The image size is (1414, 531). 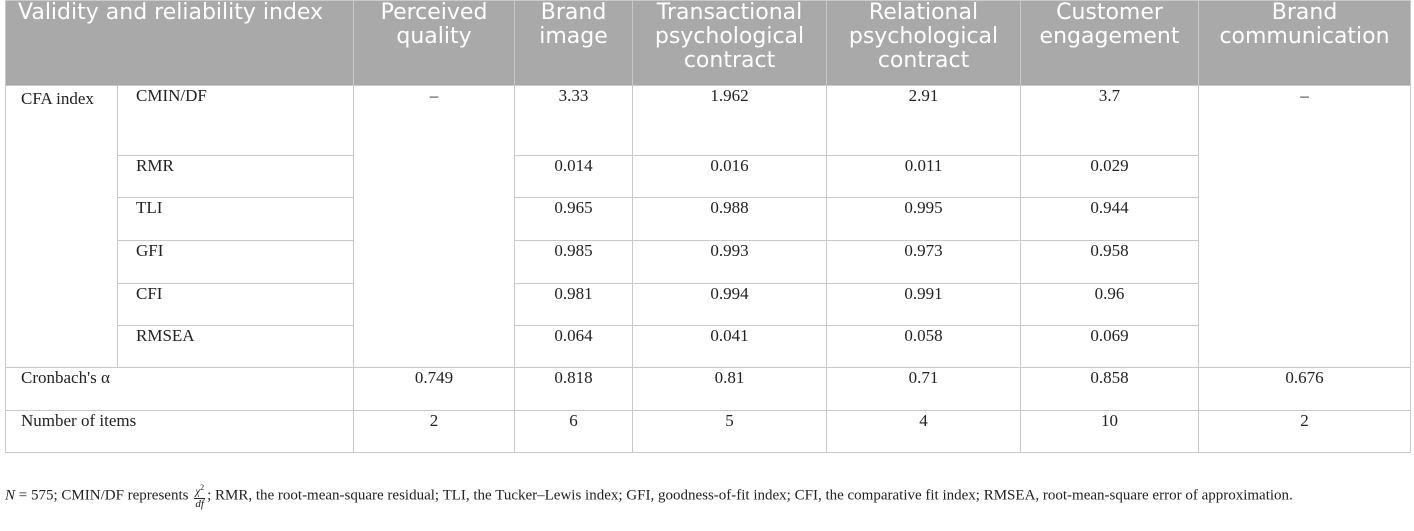 What do you see at coordinates (434, 43) in the screenshot?
I see `header-perceived-quality: Perceived quality` at bounding box center [434, 43].